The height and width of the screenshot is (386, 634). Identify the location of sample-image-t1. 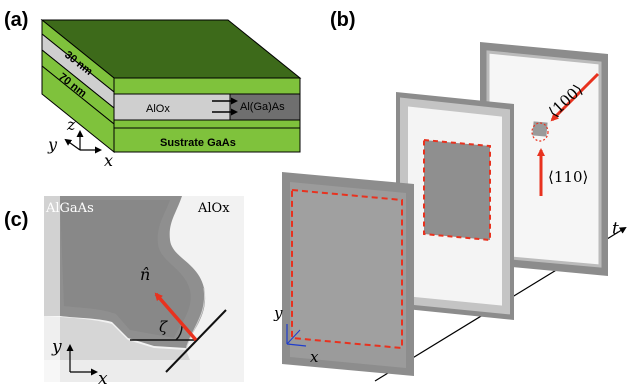
(348, 274).